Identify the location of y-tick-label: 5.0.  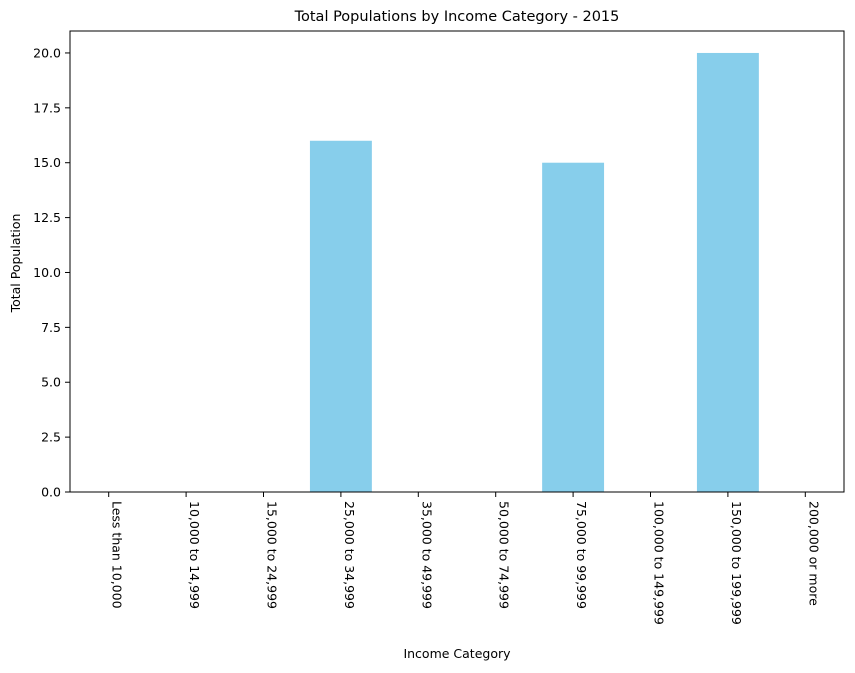
(51, 382).